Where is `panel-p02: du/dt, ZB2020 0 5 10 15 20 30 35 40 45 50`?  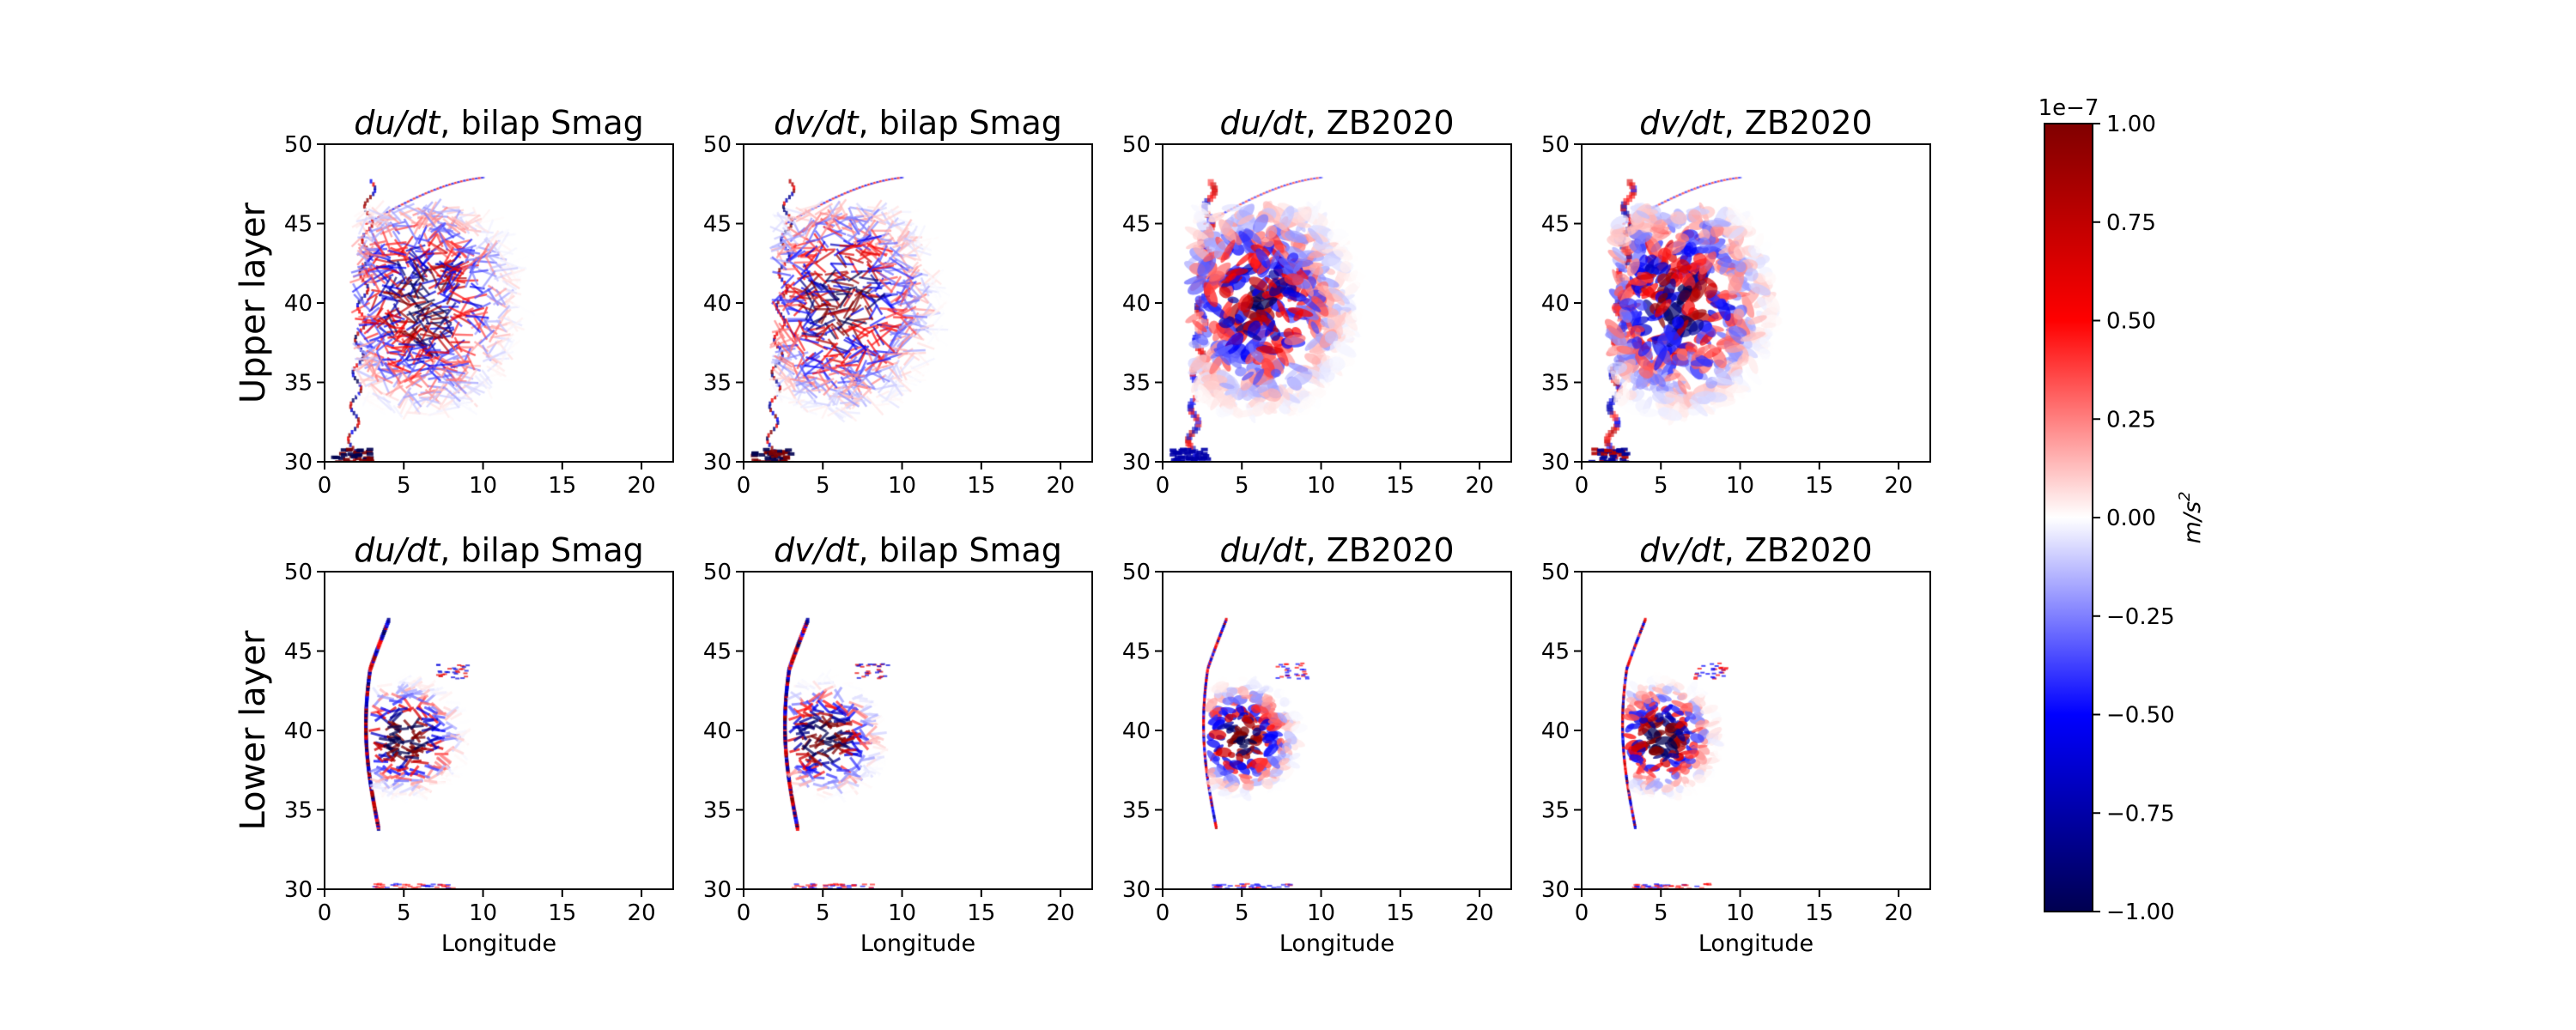 panel-p02: du/dt, ZB2020 0 5 10 15 20 30 35 40 45 50 is located at coordinates (1317, 301).